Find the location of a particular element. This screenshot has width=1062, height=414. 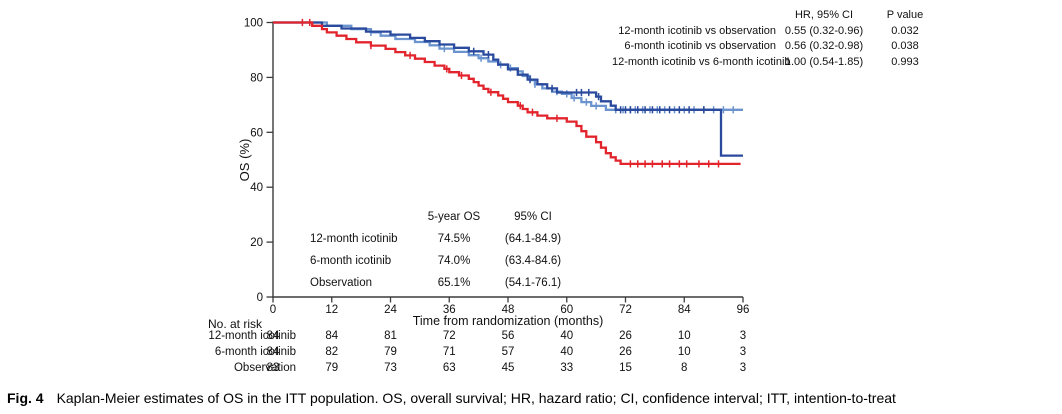

x-tick-label: 0 is located at coordinates (273, 310).